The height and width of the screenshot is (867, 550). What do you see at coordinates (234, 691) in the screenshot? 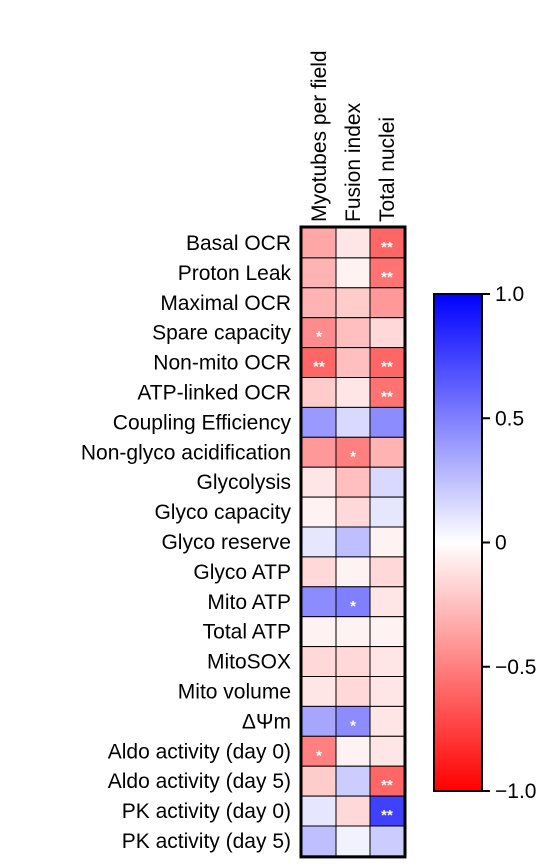
I see `row-label: Mito volume` at bounding box center [234, 691].